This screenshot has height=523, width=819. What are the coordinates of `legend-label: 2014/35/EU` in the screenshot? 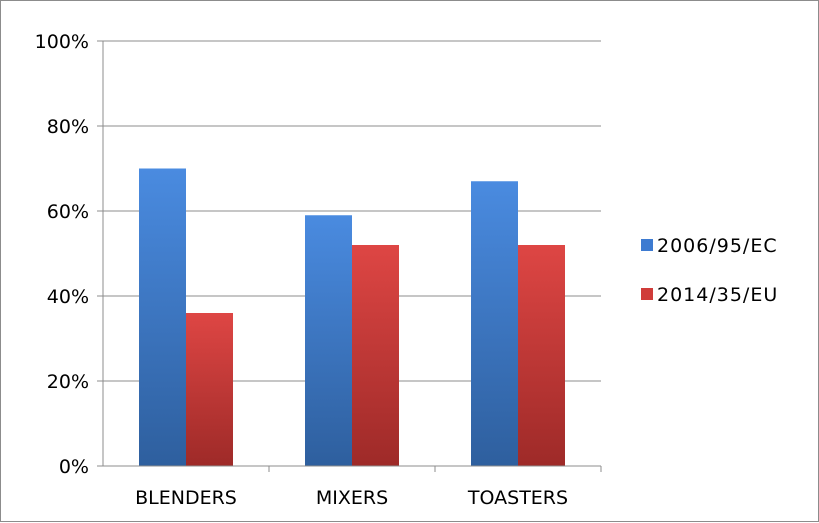 It's located at (717, 295).